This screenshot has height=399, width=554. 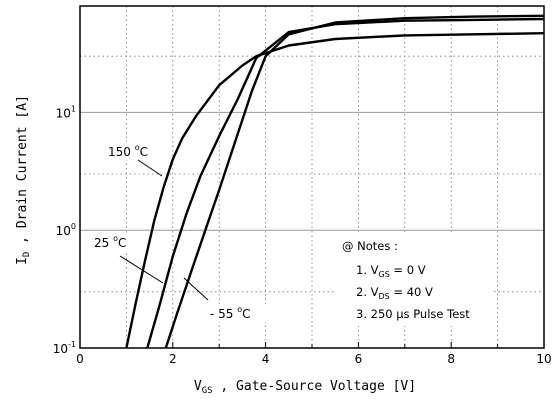 I want to click on label-150c: 150 oC, so click(x=128, y=151).